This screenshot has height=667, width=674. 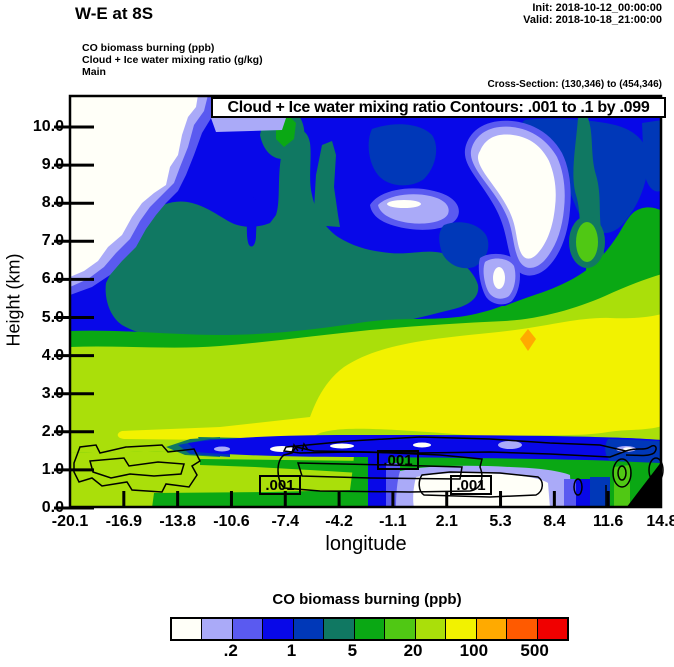 What do you see at coordinates (48, 126) in the screenshot?
I see `y-tick-label: 10.0` at bounding box center [48, 126].